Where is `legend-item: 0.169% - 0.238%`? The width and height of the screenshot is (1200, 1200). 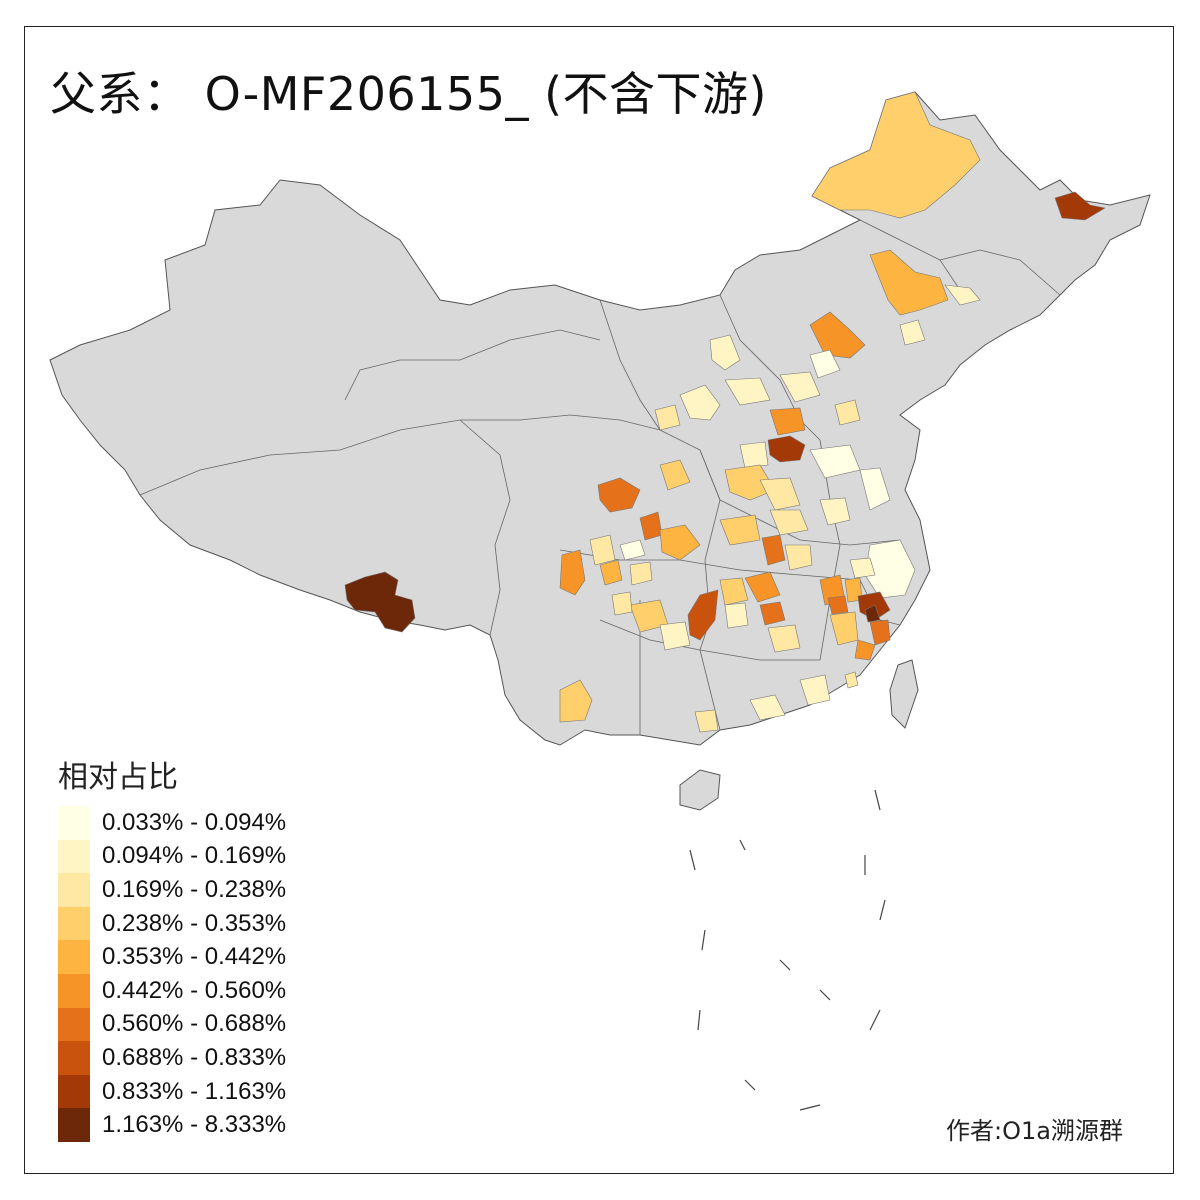 legend-item: 0.169% - 0.238% is located at coordinates (172, 890).